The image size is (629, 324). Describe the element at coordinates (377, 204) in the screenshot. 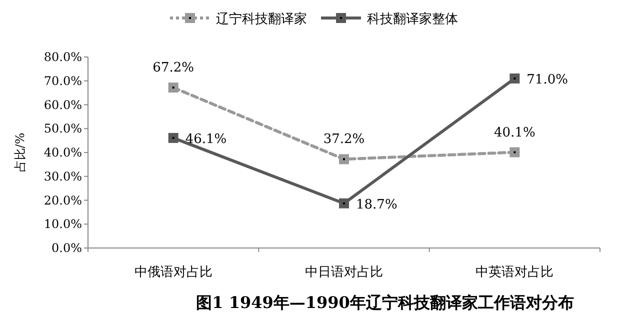

I see `data-label: 18.7%` at that location.